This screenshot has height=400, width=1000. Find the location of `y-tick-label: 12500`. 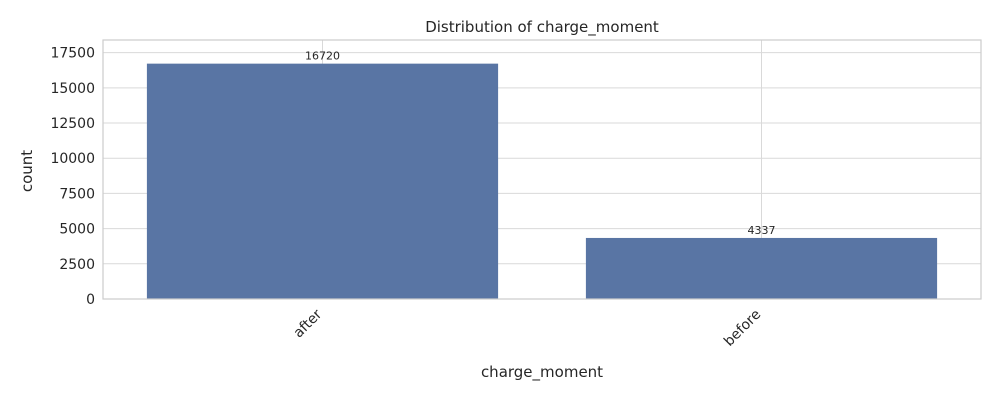

y-tick-label: 12500 is located at coordinates (72, 124).